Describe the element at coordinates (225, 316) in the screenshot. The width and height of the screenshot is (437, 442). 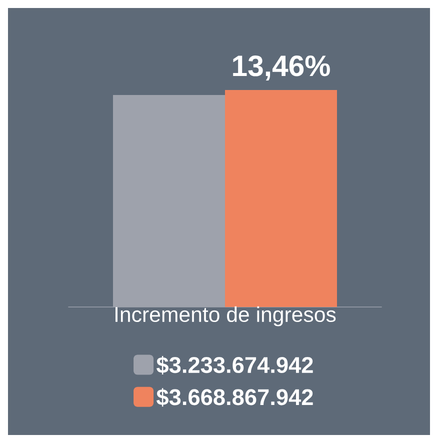
I see `x-axis-title: Incremento de ingresos` at that location.